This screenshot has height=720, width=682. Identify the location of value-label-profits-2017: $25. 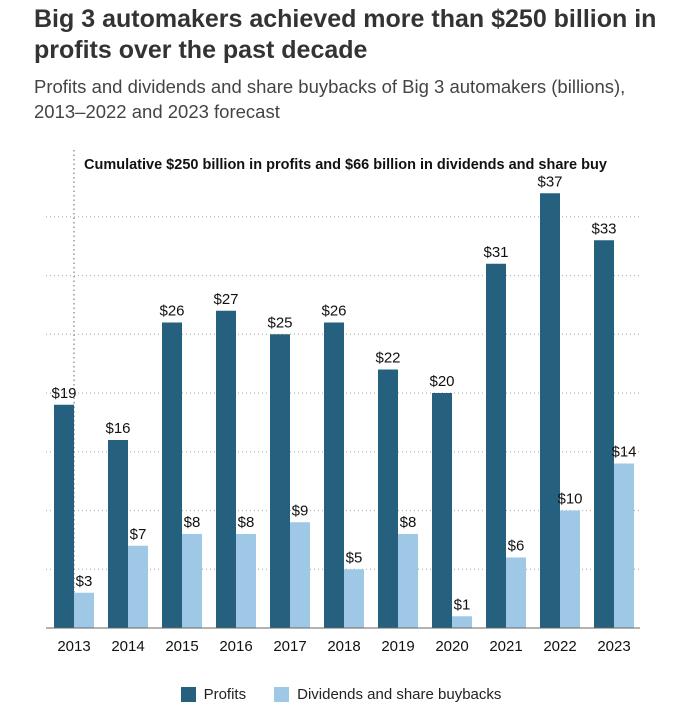
(279, 322).